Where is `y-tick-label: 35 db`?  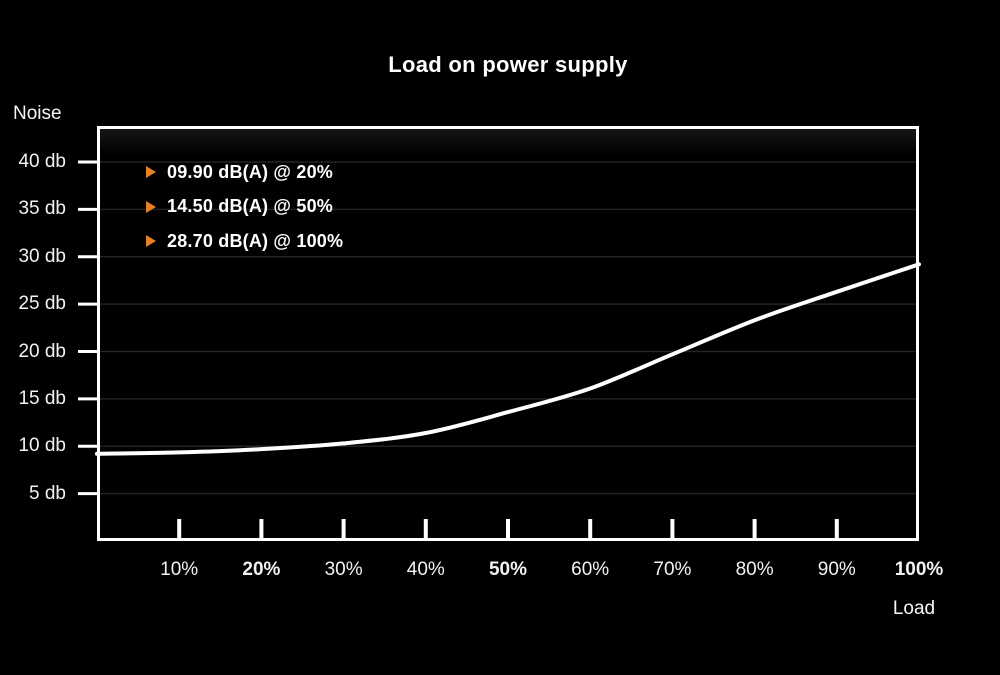 y-tick-label: 35 db is located at coordinates (42, 209).